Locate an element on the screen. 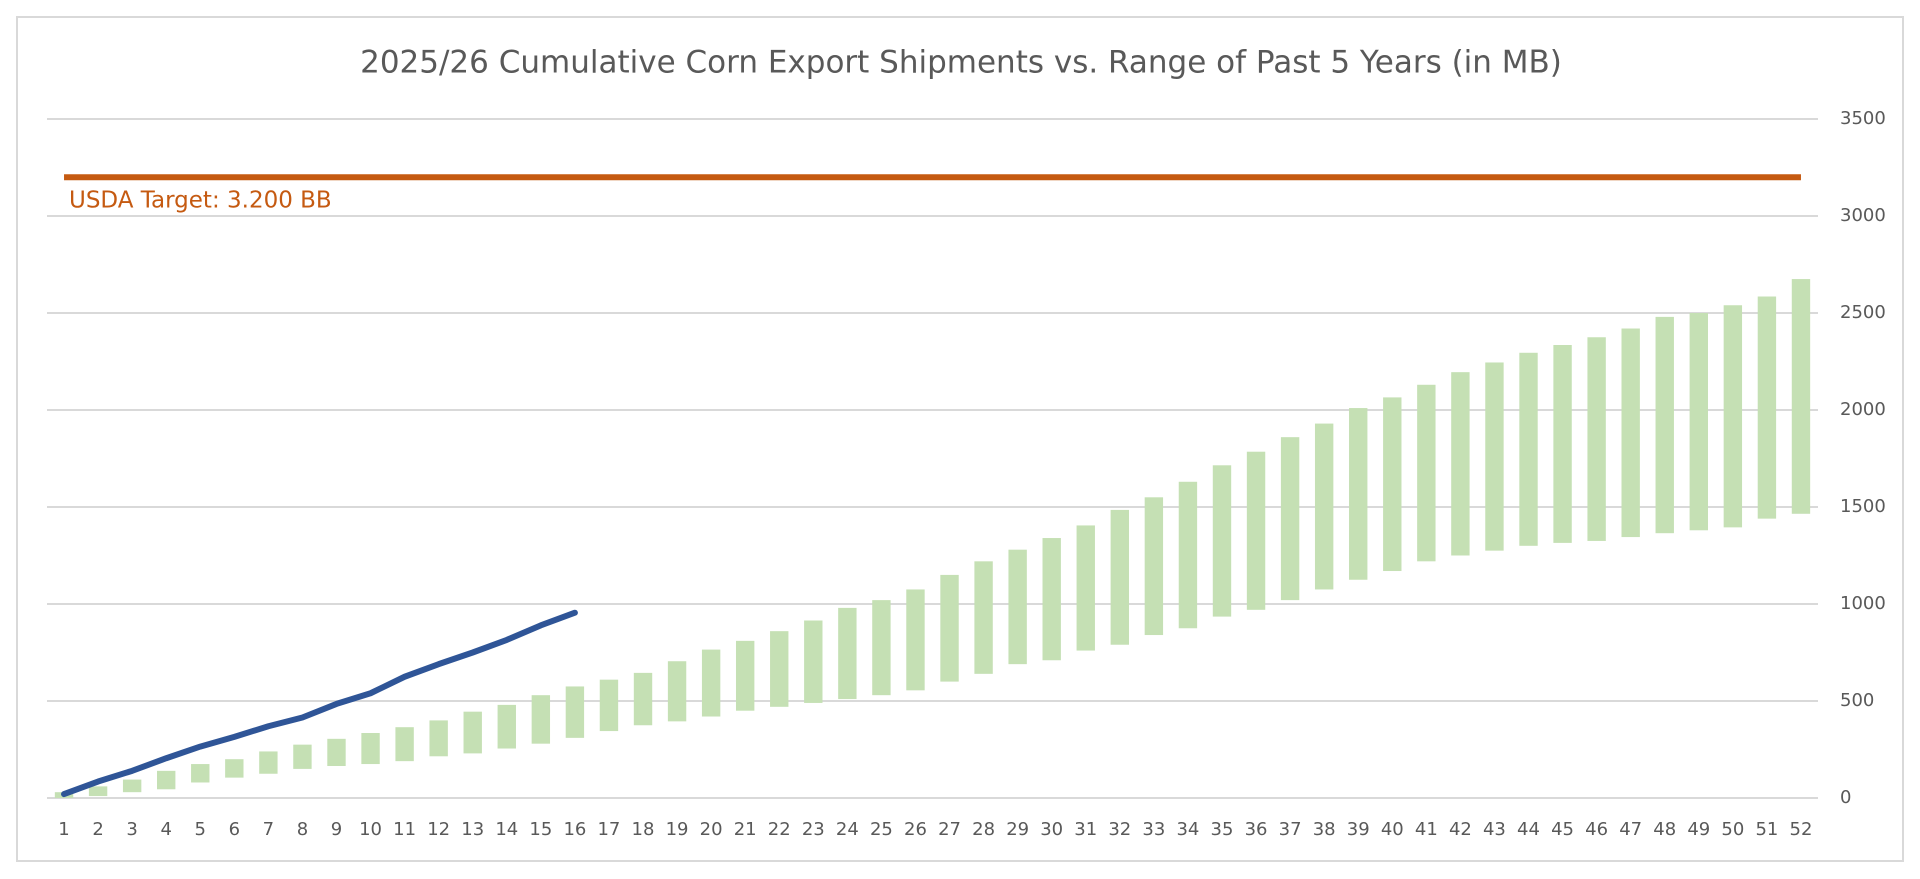 The width and height of the screenshot is (1920, 879). x-tick-label: 16 is located at coordinates (574, 829).